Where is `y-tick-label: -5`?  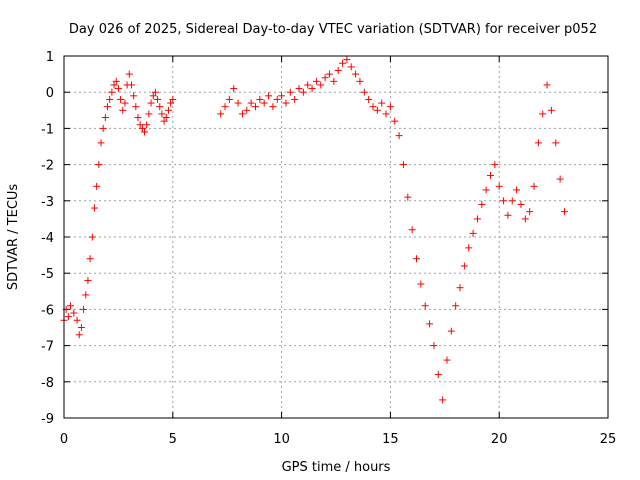 y-tick-label: -5 is located at coordinates (47, 274).